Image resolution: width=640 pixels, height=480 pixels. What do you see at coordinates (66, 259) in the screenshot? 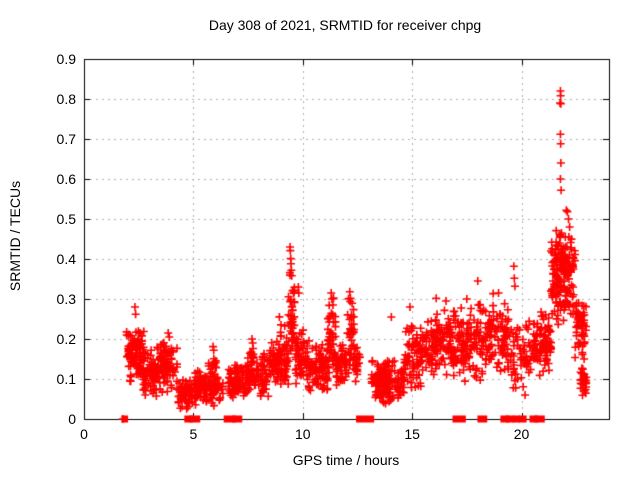
I see `y-tick-label: 0.4` at bounding box center [66, 259].